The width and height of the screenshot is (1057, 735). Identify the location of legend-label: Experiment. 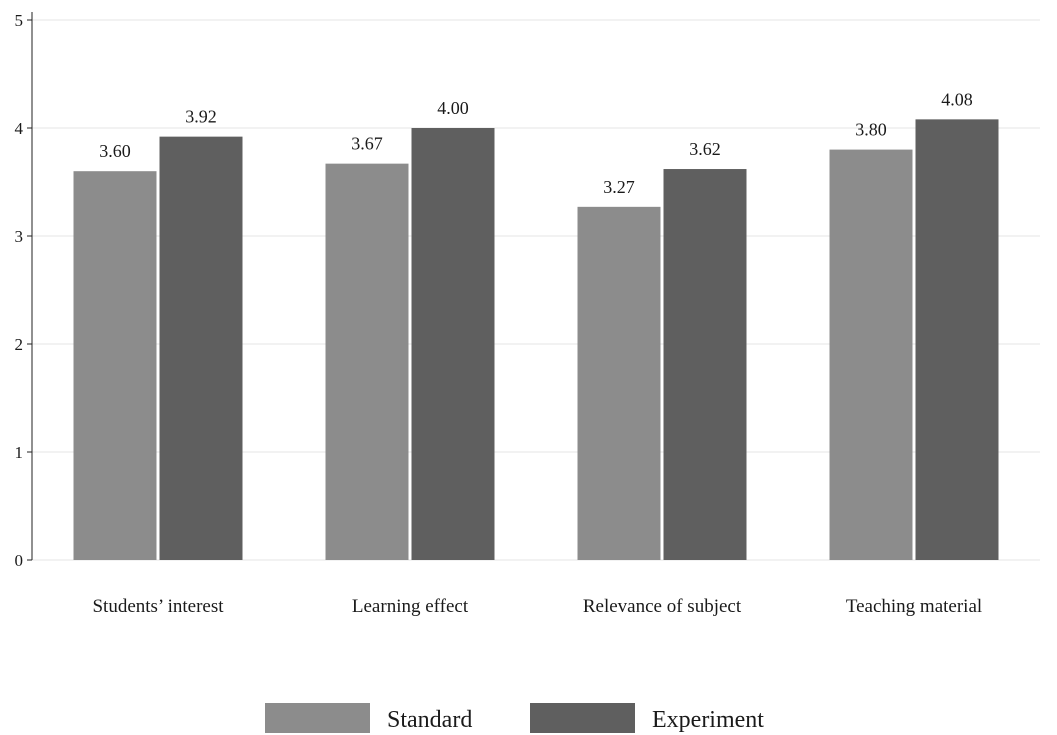
(708, 720).